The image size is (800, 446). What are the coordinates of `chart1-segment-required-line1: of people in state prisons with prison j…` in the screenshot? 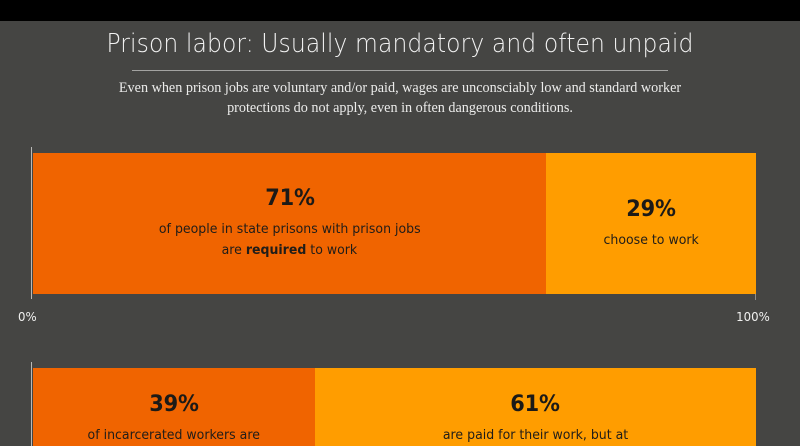 It's located at (289, 229).